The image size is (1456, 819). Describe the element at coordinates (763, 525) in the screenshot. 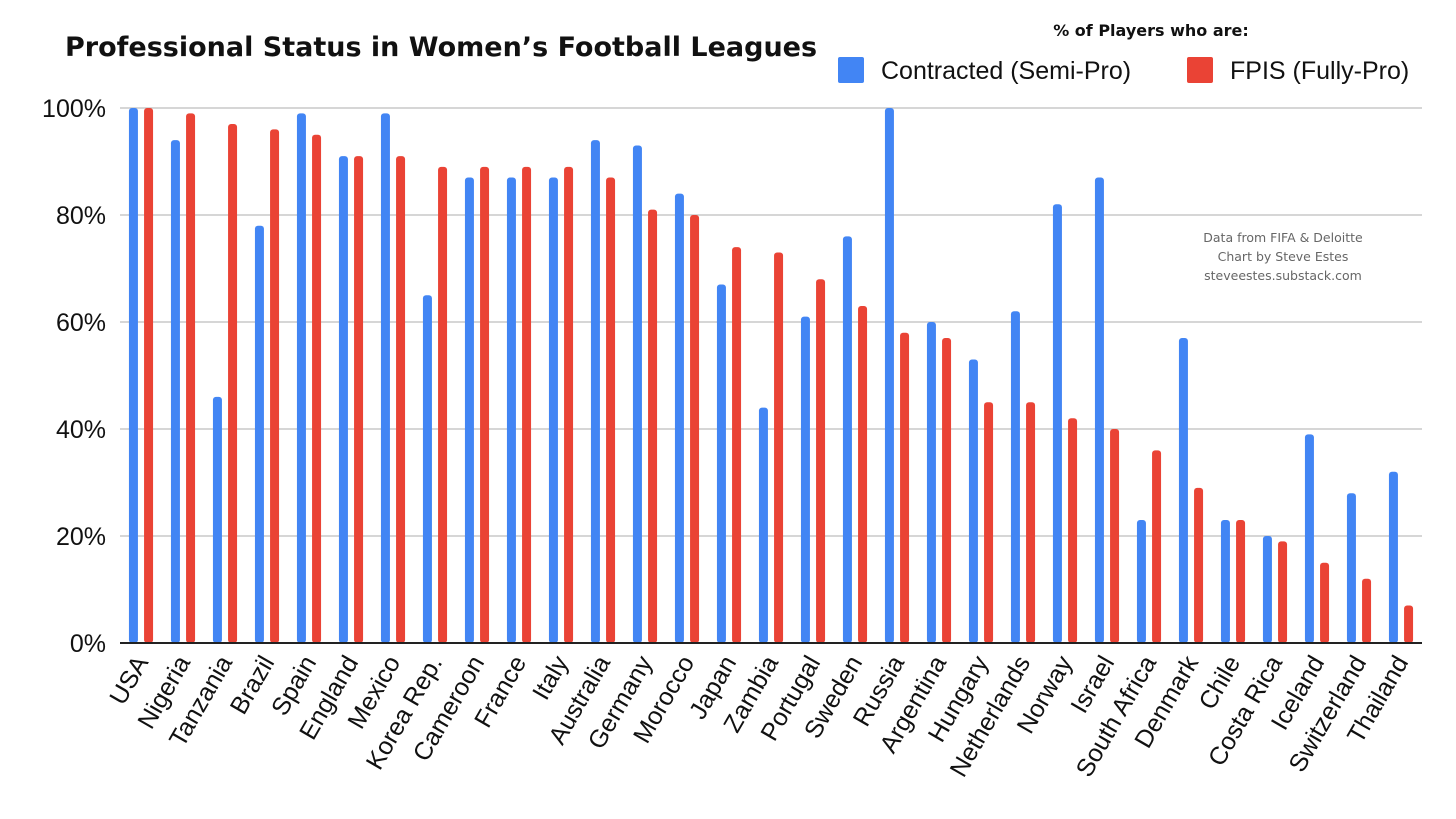

I see `bar-contracted-zambia` at that location.